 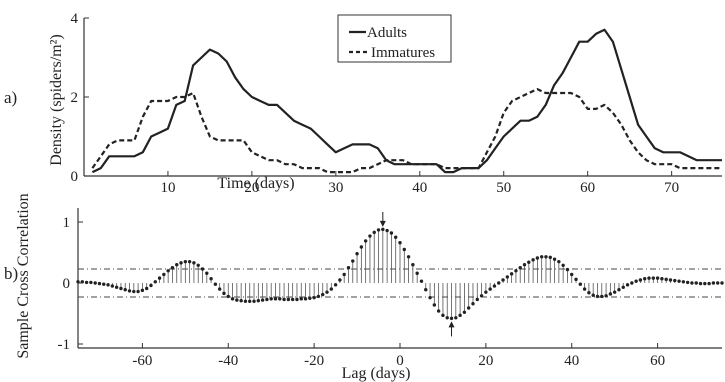 I want to click on panel-a-x-tick-label: 50, so click(x=503, y=188).